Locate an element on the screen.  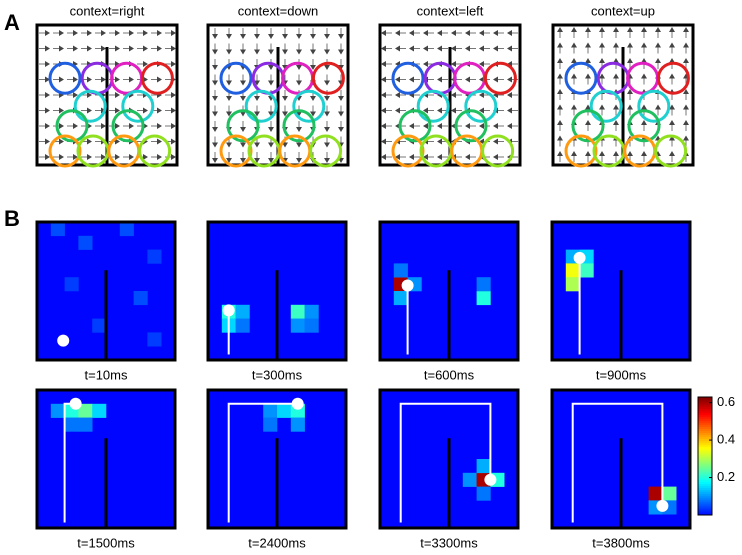
time-label: t=600ms is located at coordinates (449, 374).